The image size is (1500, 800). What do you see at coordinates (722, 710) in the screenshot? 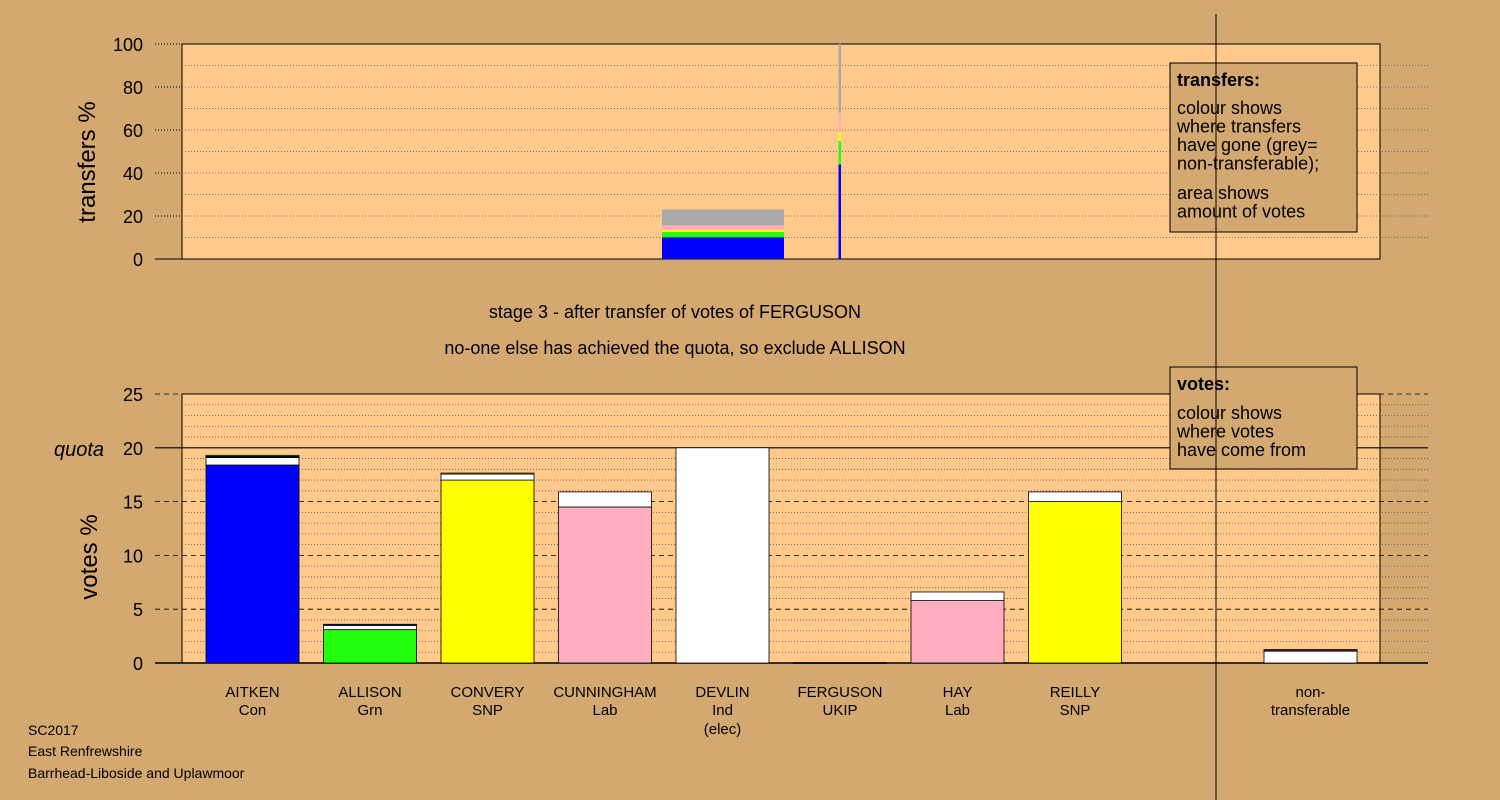
I see `candidate-party-label: Ind` at bounding box center [722, 710].